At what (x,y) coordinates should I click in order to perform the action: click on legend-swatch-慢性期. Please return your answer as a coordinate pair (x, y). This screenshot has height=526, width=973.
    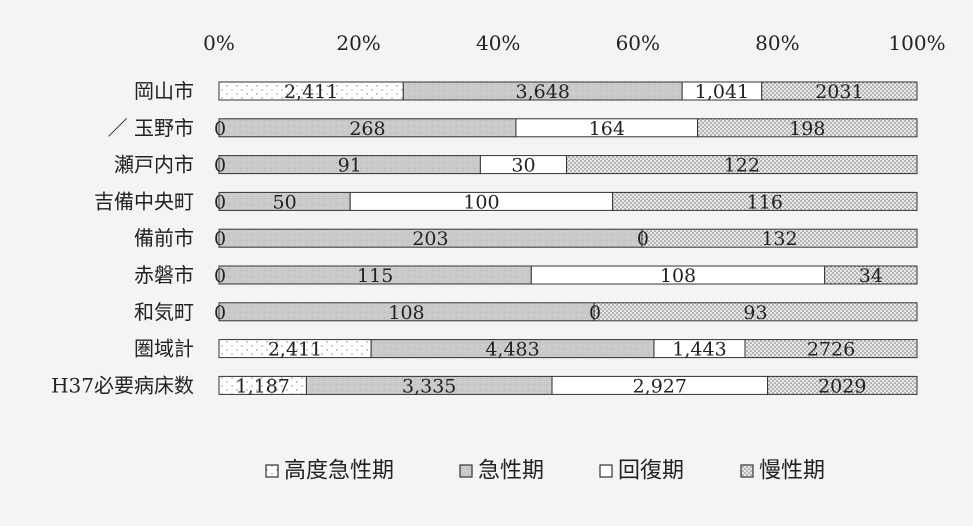
    Looking at the image, I should click on (747, 471).